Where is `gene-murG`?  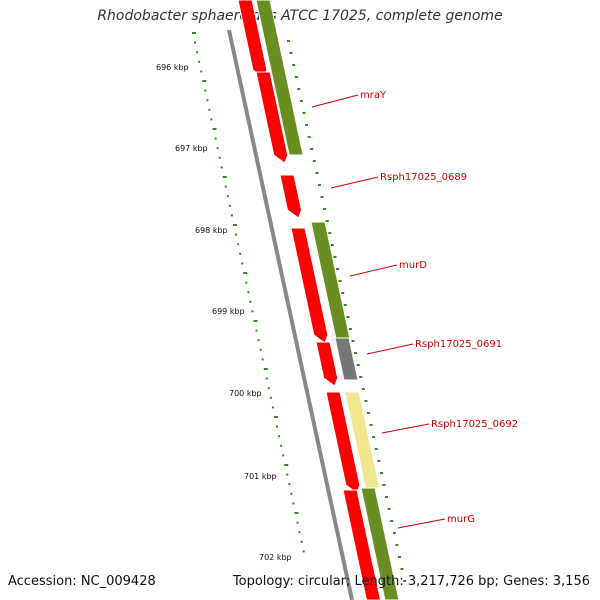 gene-murG is located at coordinates (380, 543).